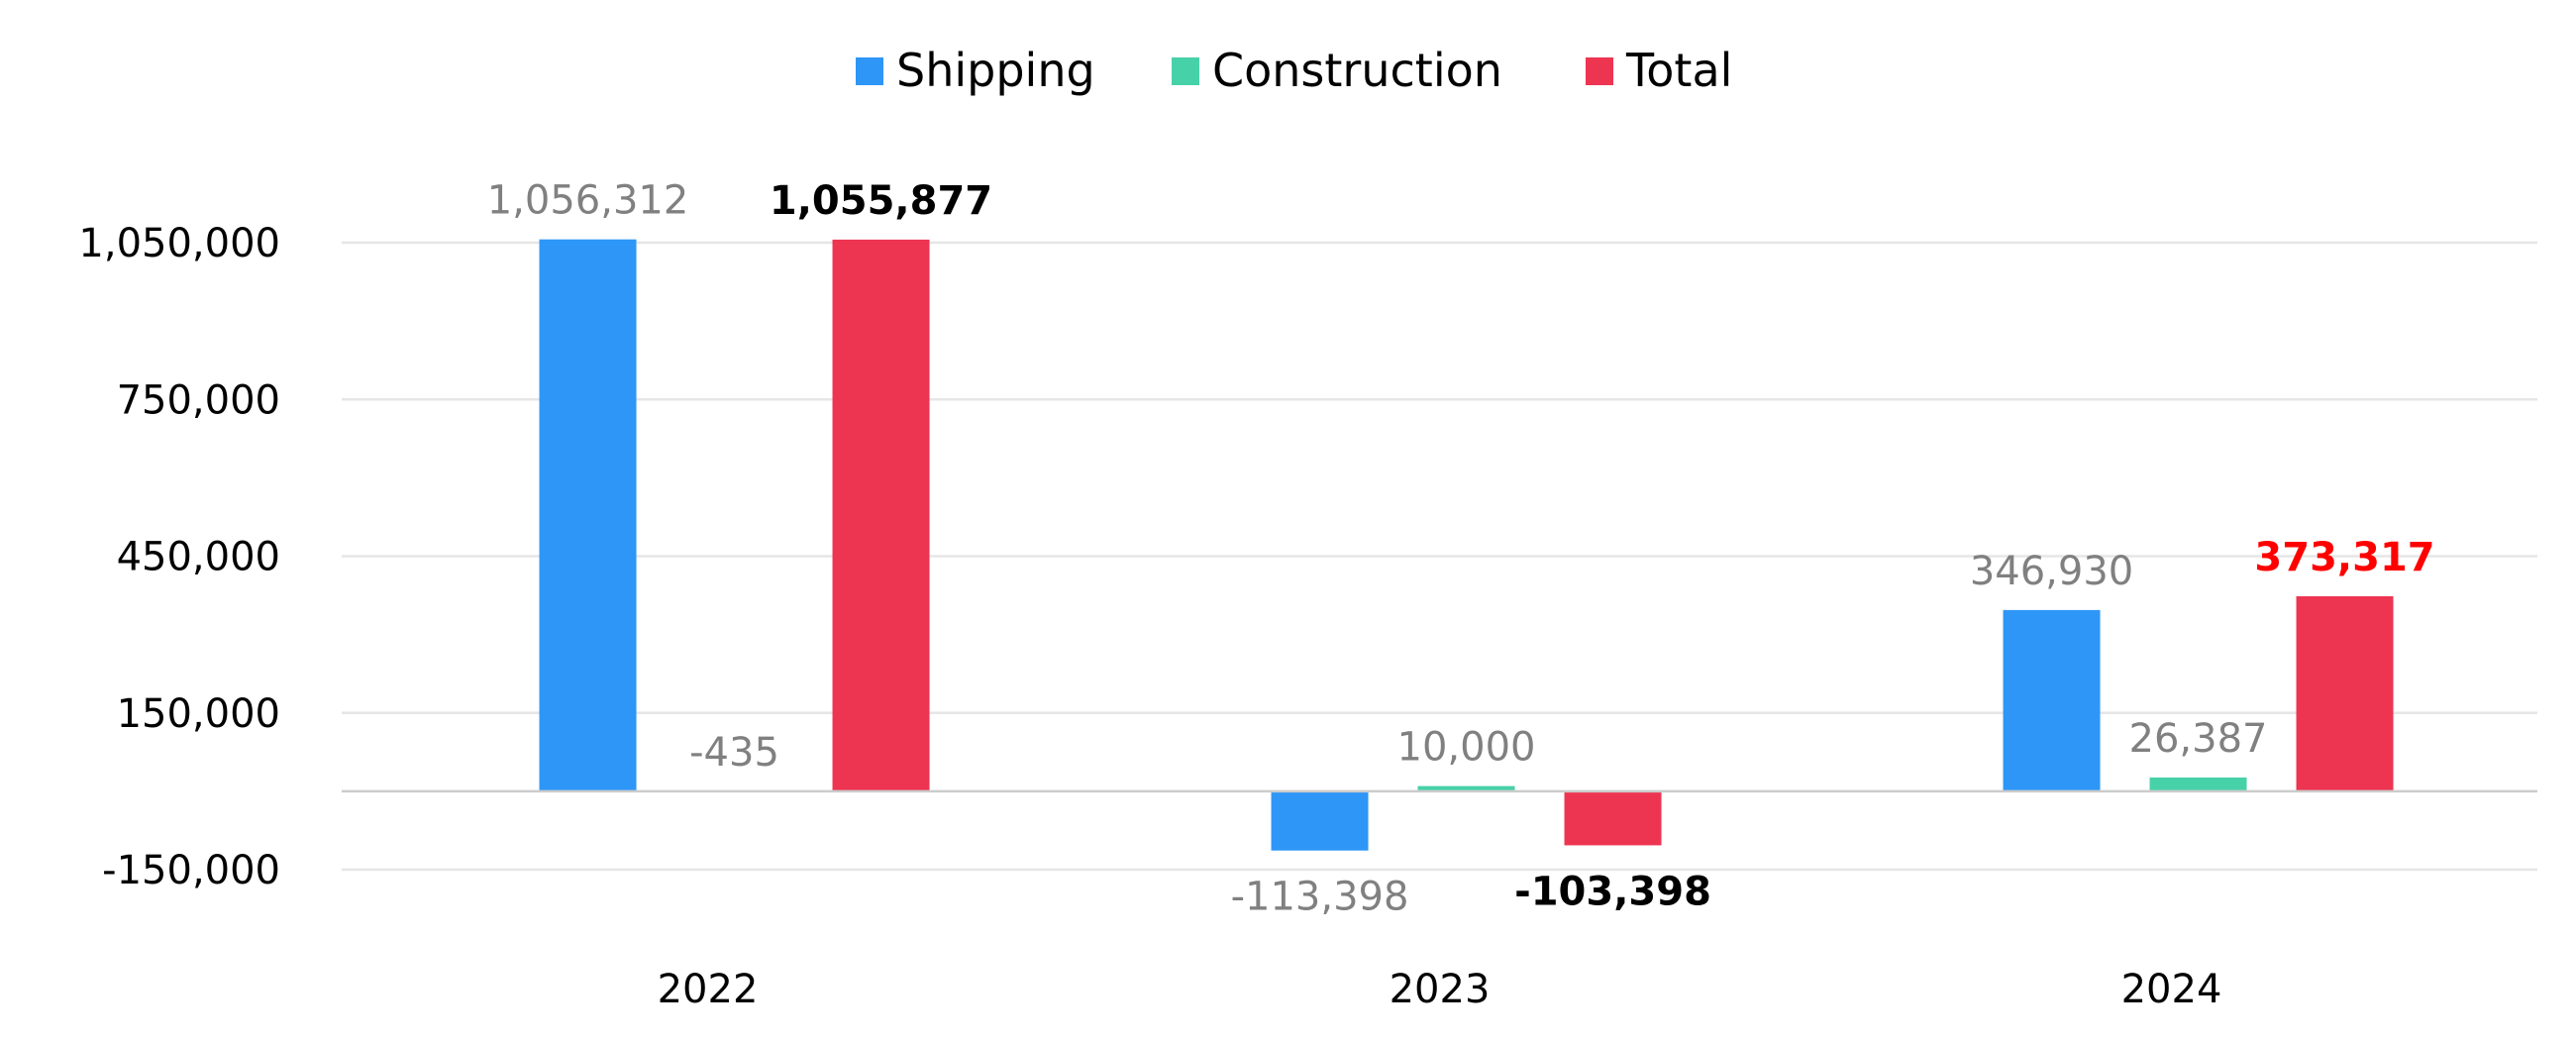 Image resolution: width=2576 pixels, height=1043 pixels. What do you see at coordinates (191, 870) in the screenshot?
I see `y-tick-label: -150,000` at bounding box center [191, 870].